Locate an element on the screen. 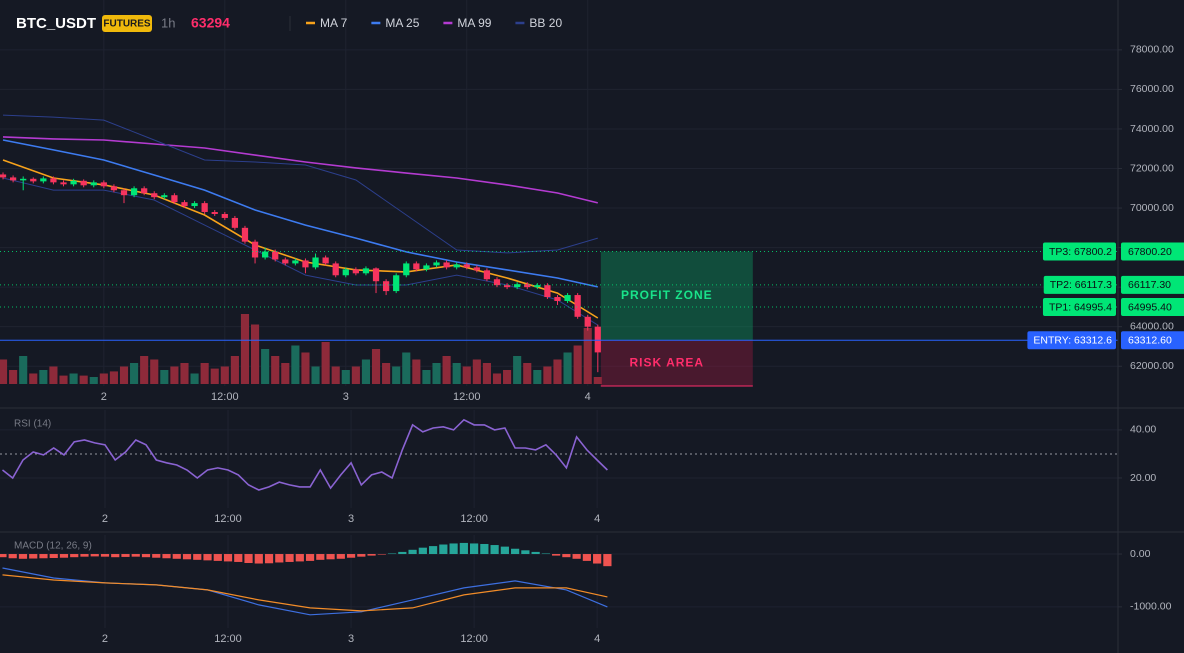 The width and height of the screenshot is (1184, 653). level-label: TP3: 67800.2 is located at coordinates (1080, 252).